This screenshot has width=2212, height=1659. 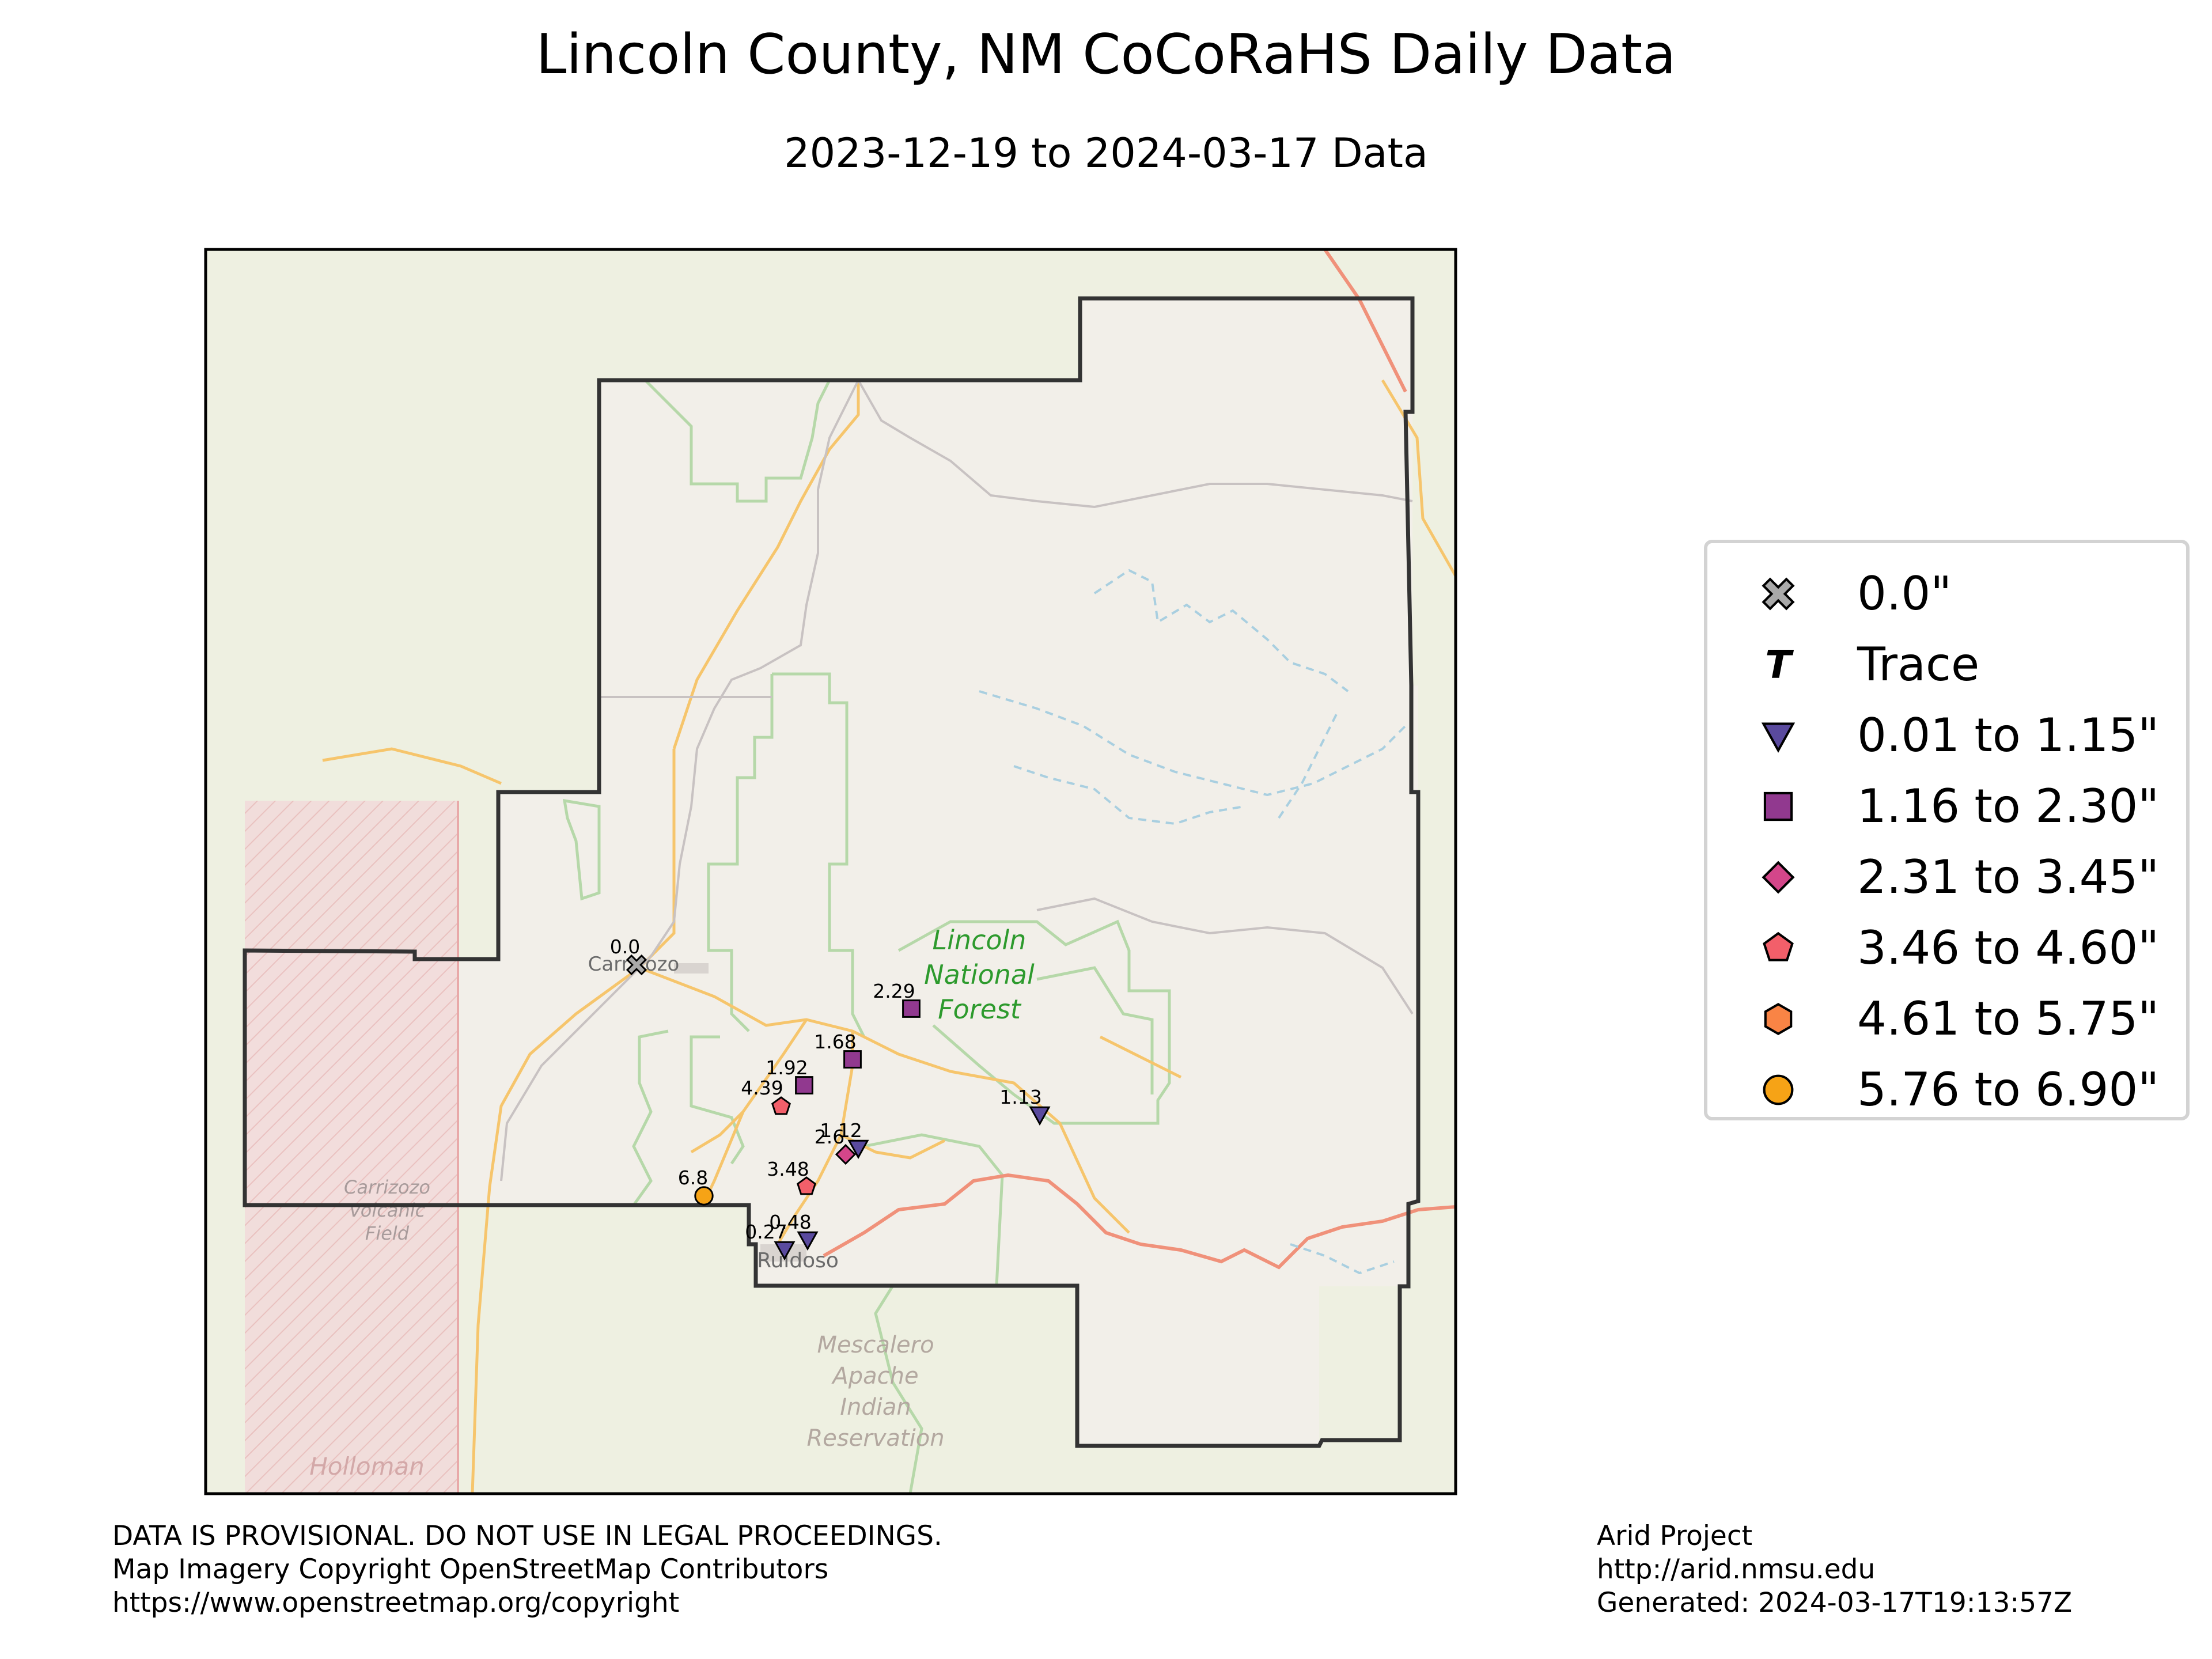 I want to click on legend-item: 0.01 to 1.15", so click(x=1946, y=735).